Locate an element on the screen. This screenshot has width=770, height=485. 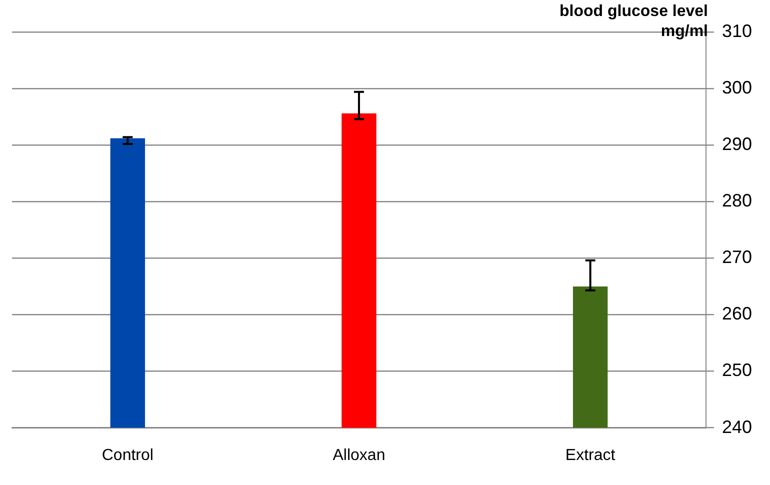
y-tick-label: 300 is located at coordinates (737, 88).